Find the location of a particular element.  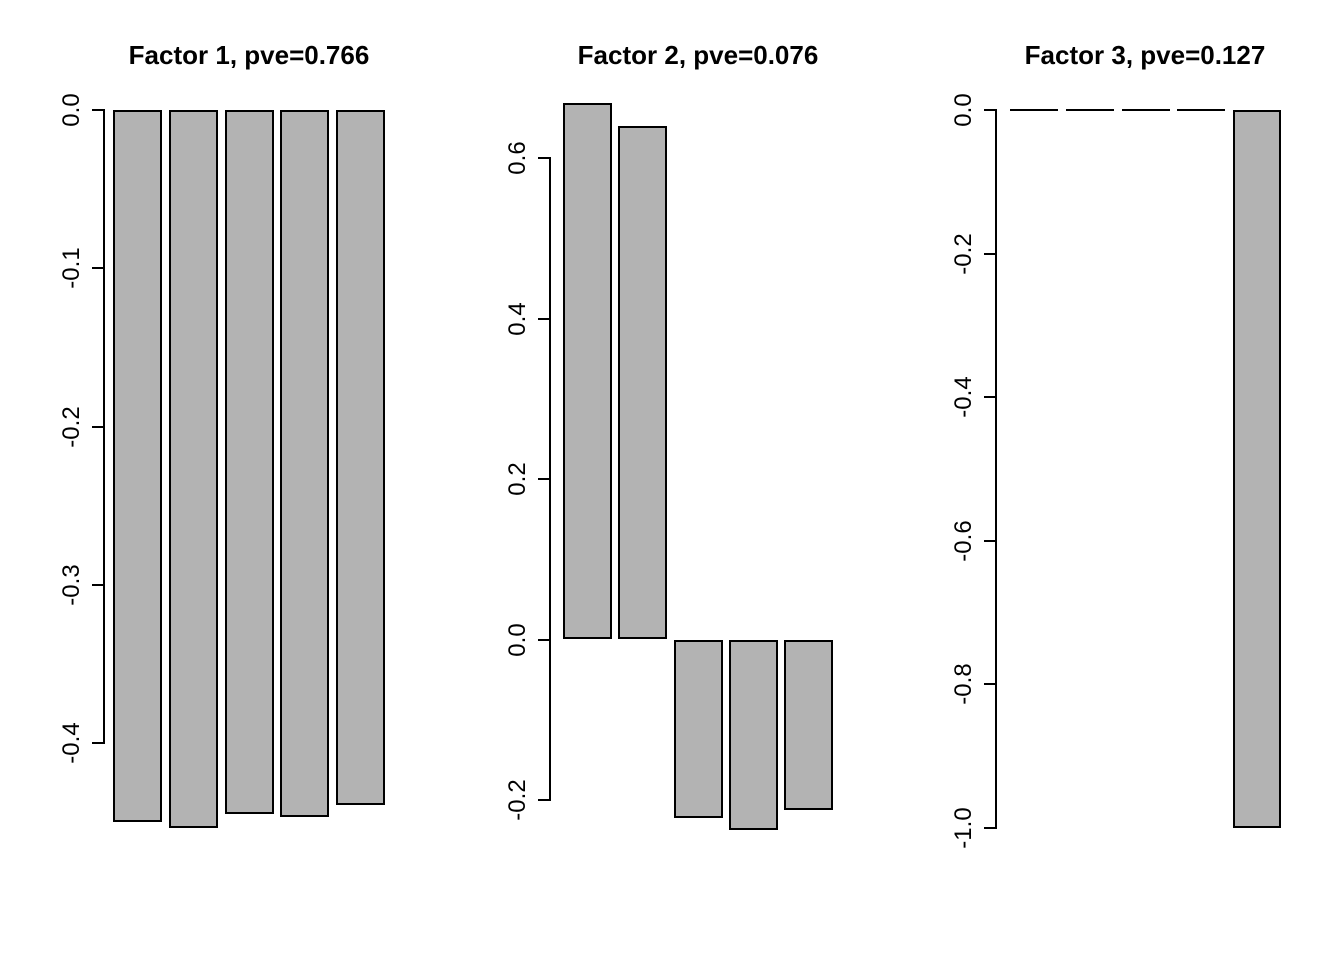

factor-3-y-axis-tick-label: -0.4 is located at coordinates (963, 397).